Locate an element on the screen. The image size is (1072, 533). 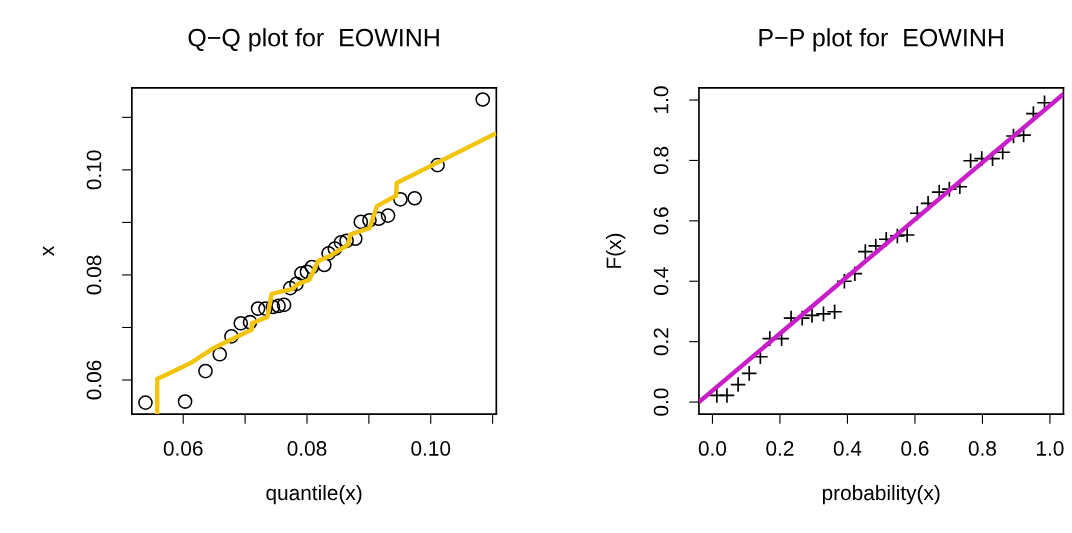
y-axis-title: x is located at coordinates (48, 251).